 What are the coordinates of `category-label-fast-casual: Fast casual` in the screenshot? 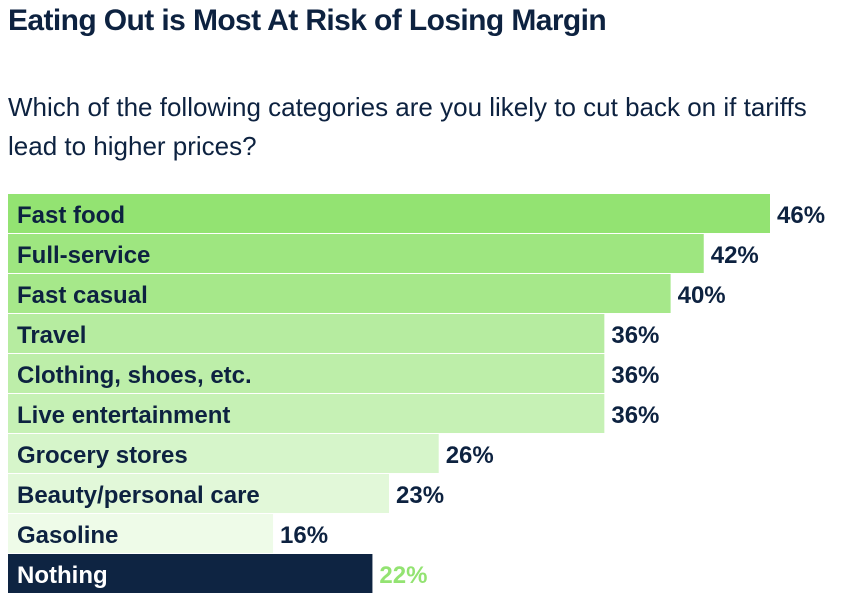 It's located at (82, 295).